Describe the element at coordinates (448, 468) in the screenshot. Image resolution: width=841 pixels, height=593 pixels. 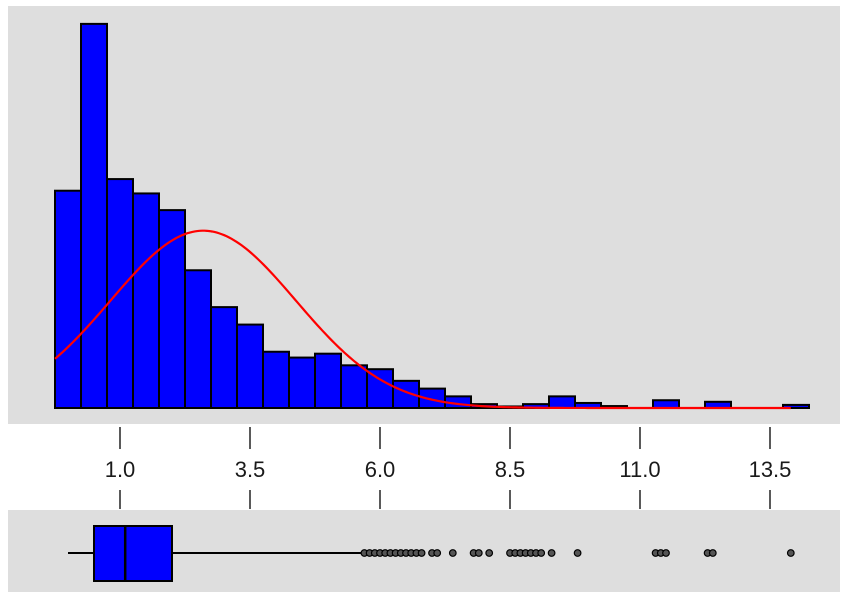
I see `x-axis: 1.0 3.5 6.0 8.5 11.0 13.5` at that location.